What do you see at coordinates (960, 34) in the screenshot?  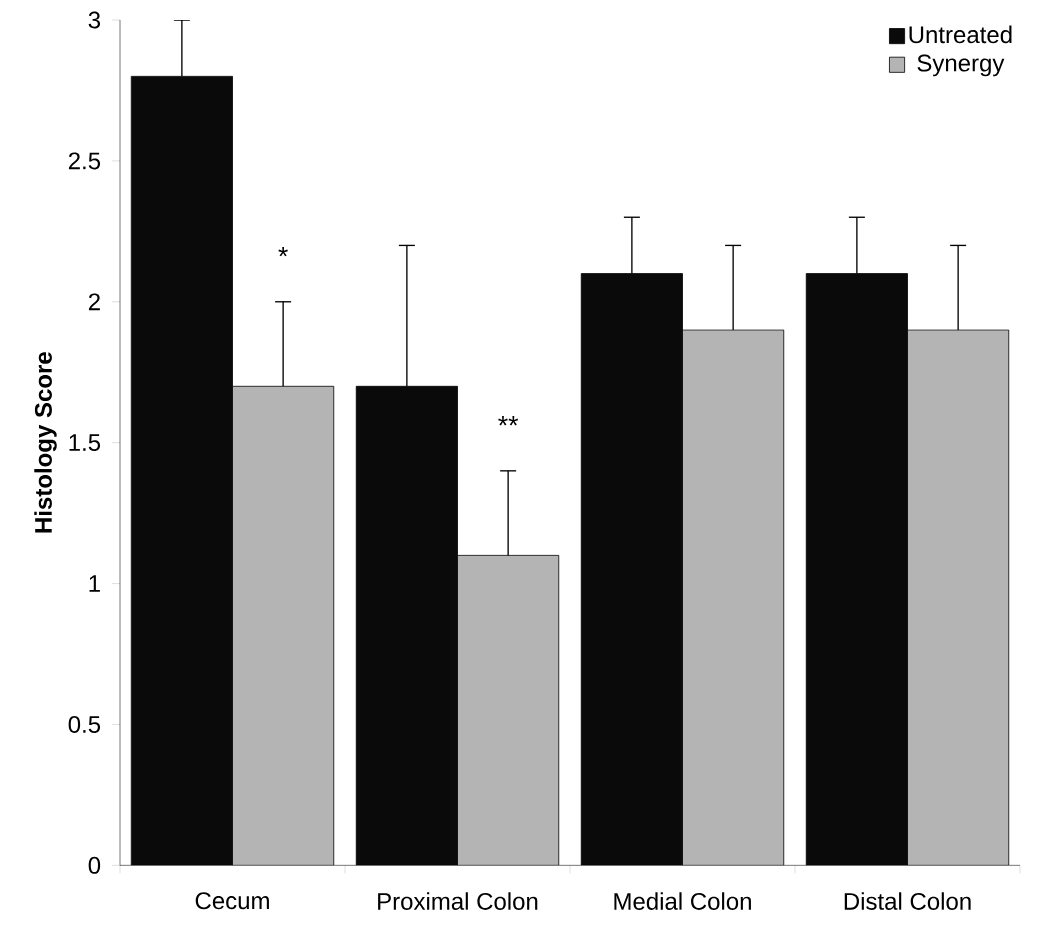 I see `legend-label: Untreated` at bounding box center [960, 34].